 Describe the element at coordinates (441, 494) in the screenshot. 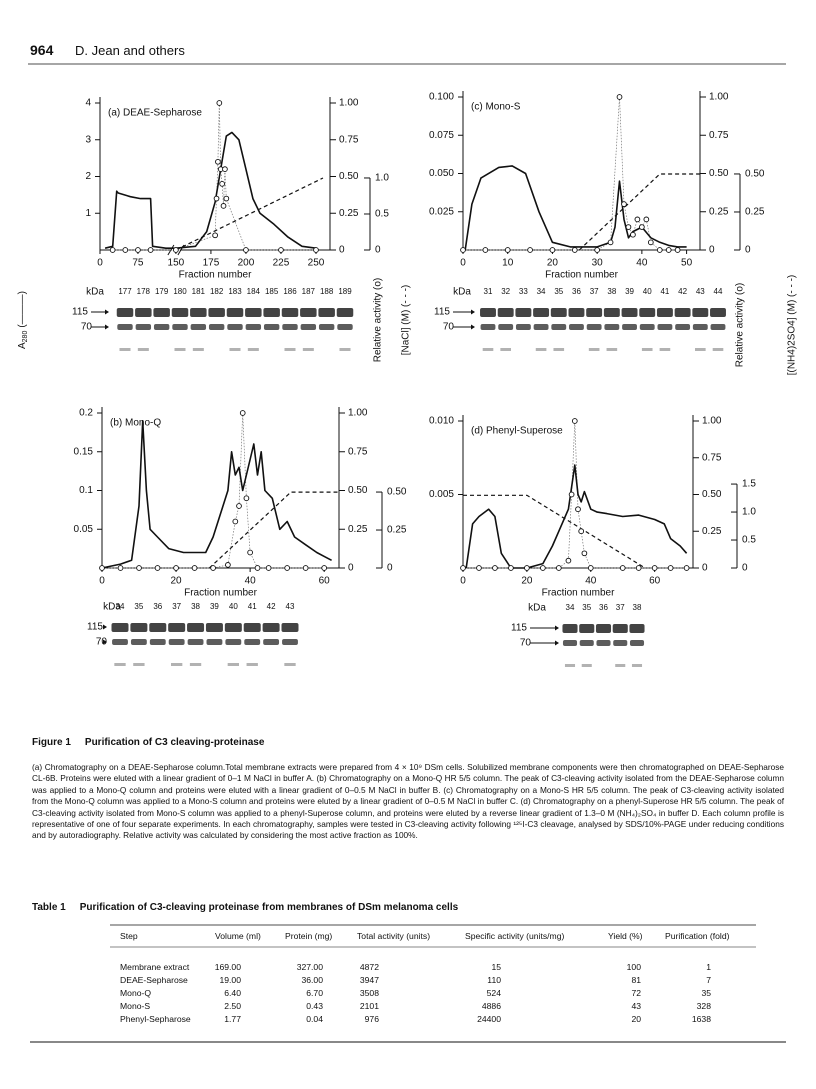

I see `y-tick-label: 0.005` at that location.